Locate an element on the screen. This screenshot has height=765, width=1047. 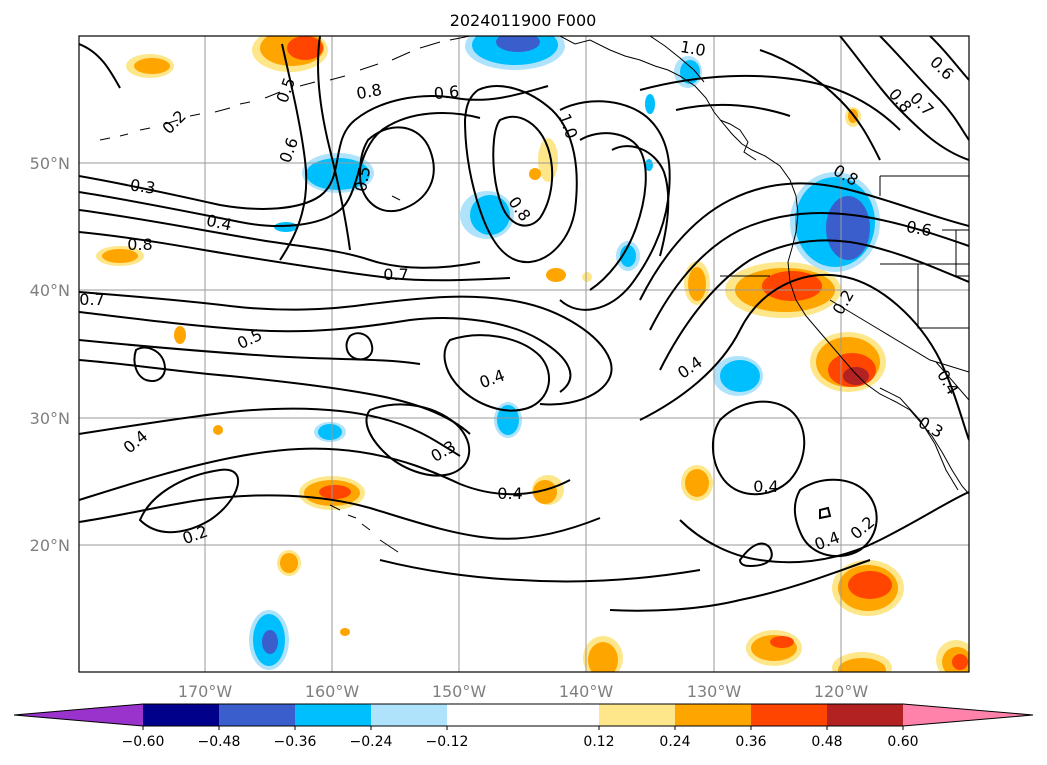
colorbar-segments is located at coordinates (523, 715).